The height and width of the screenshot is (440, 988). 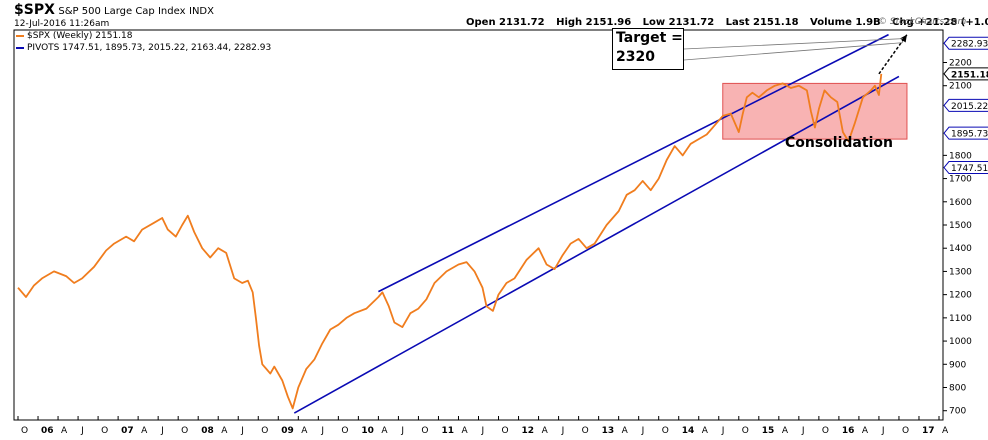 I want to click on y-tick-label: 1500, so click(x=960, y=226).